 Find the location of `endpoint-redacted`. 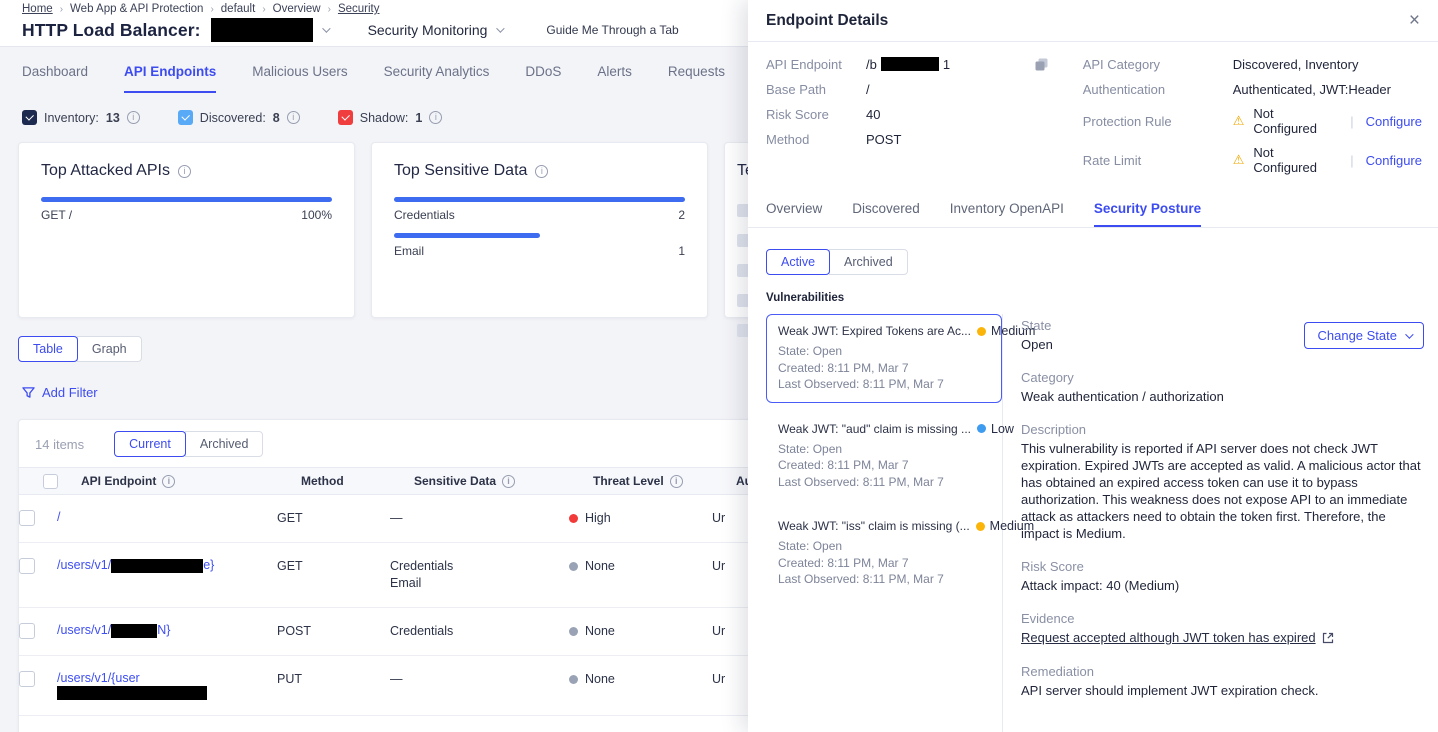

endpoint-redacted is located at coordinates (157, 565).